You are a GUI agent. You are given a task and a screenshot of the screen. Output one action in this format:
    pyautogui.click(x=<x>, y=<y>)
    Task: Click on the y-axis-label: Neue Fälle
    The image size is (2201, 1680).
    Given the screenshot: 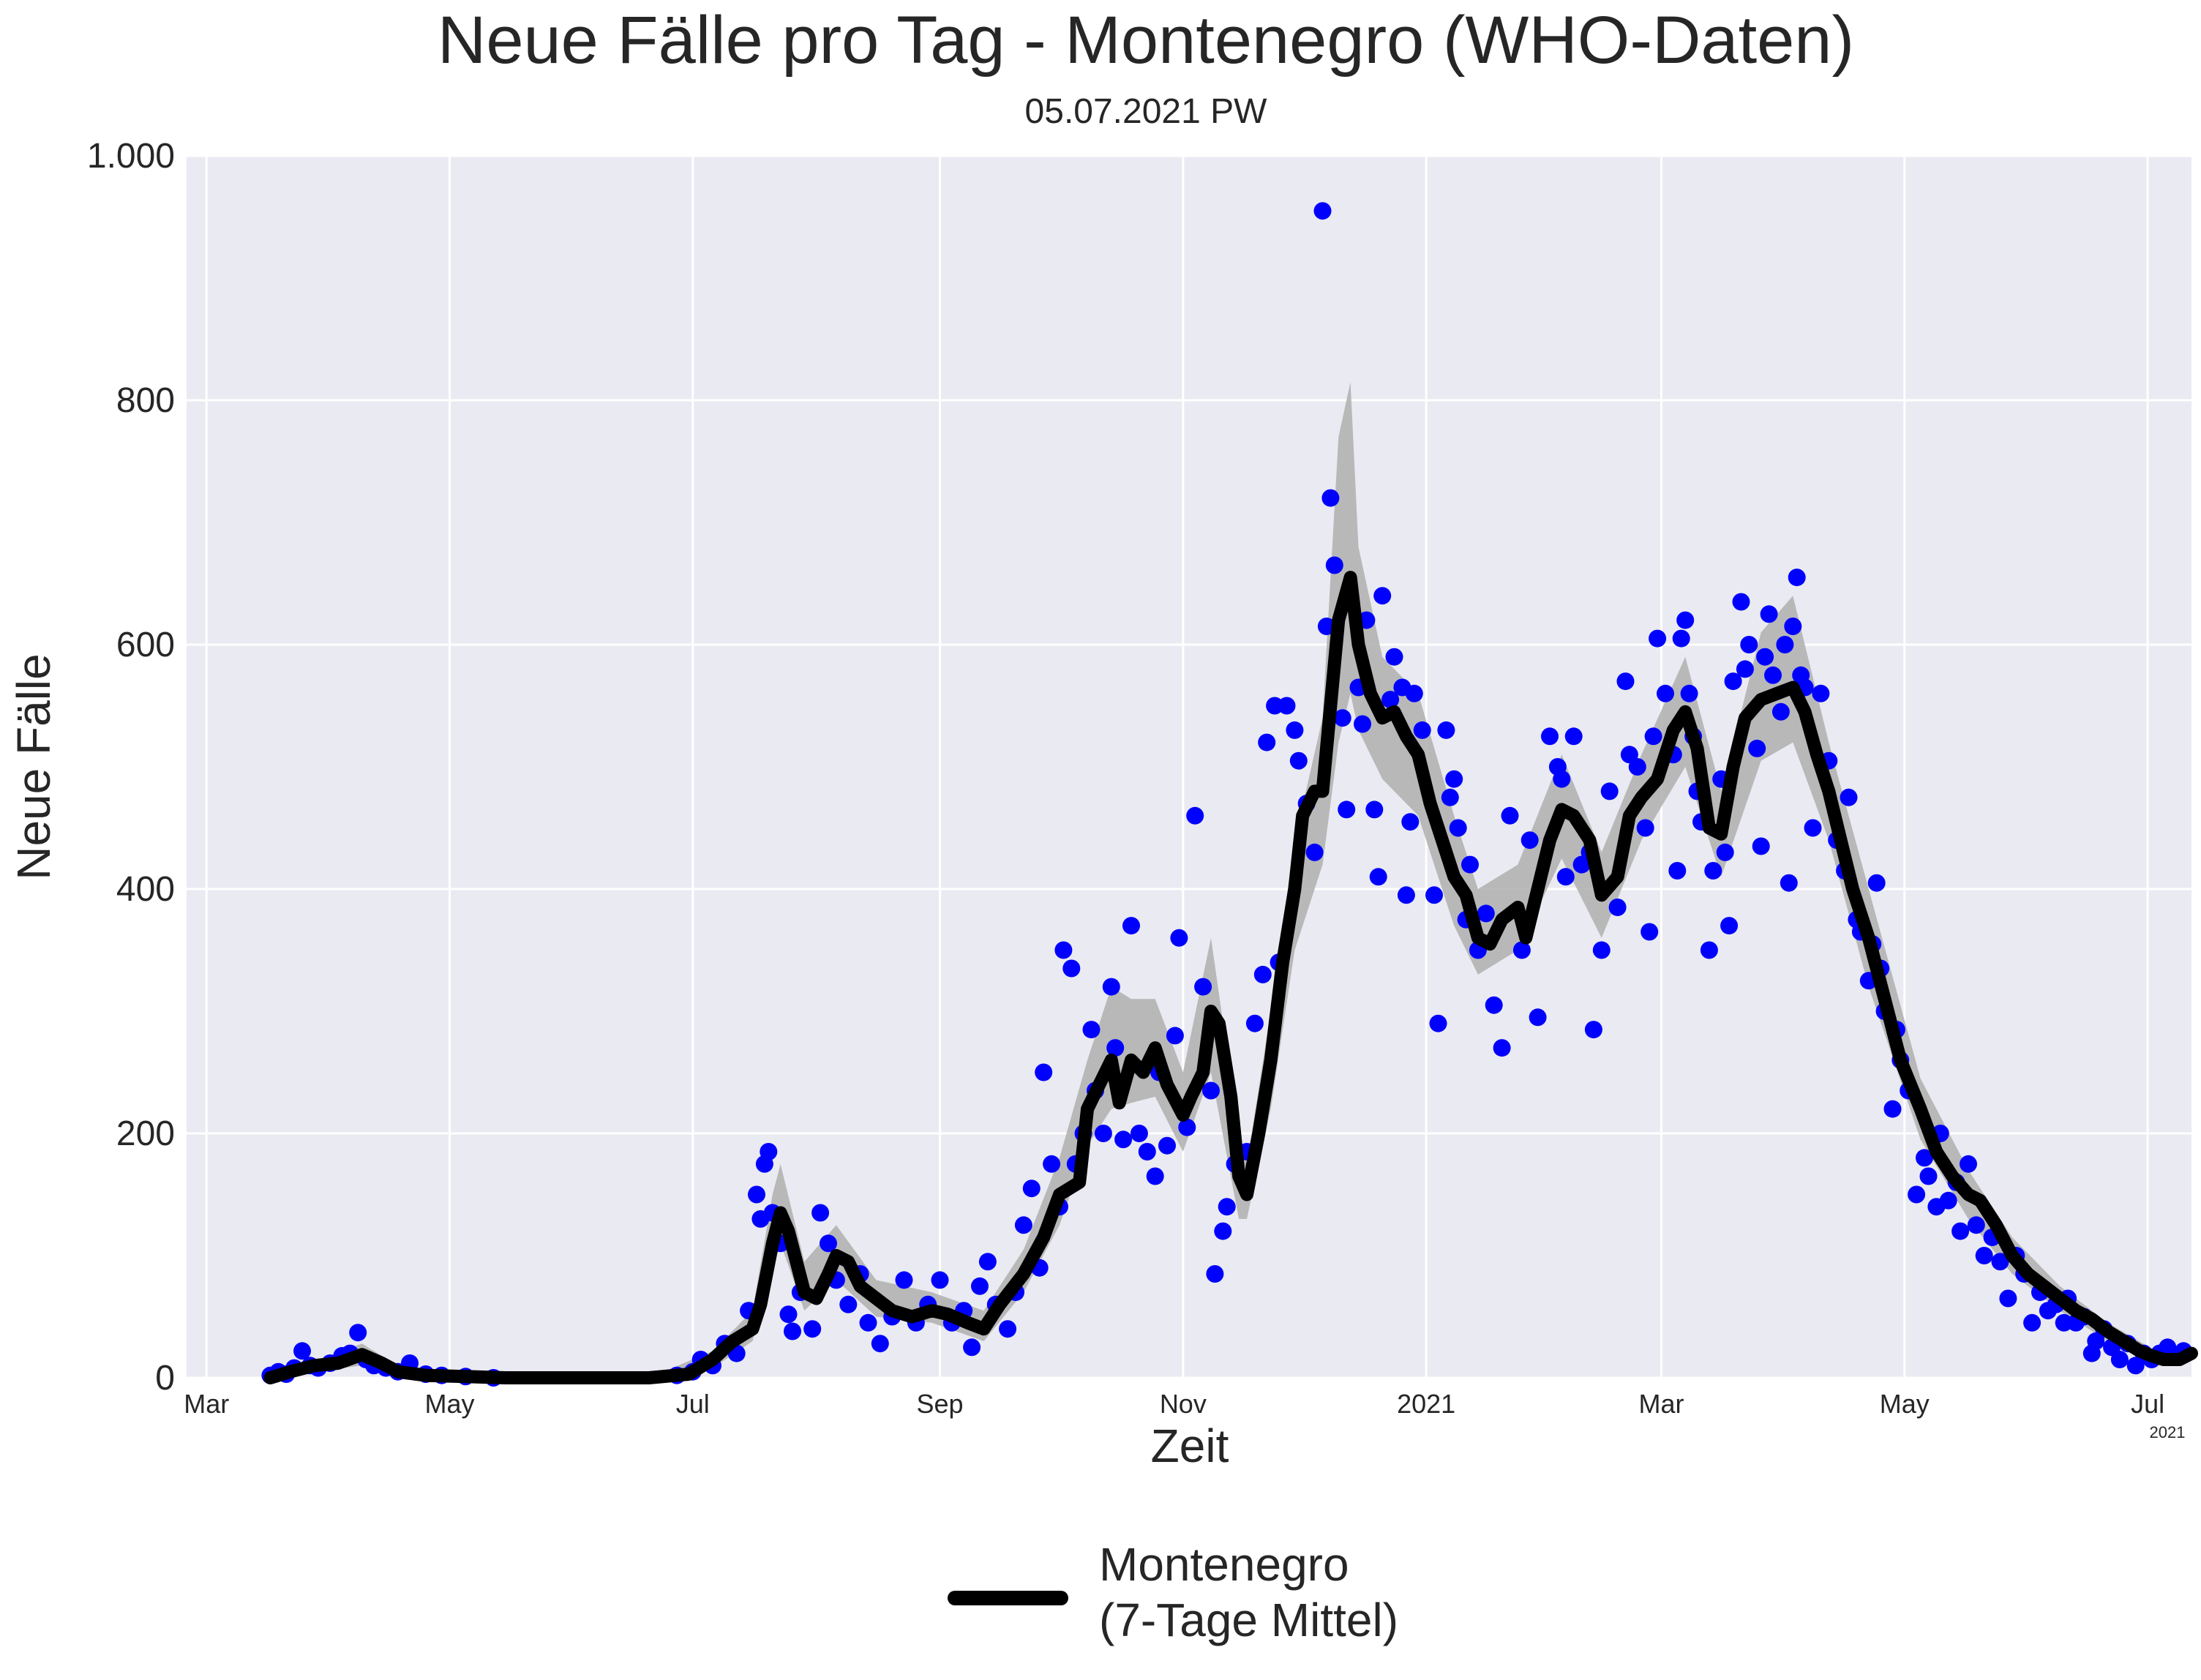 What is the action you would take?
    pyautogui.click(x=34, y=766)
    